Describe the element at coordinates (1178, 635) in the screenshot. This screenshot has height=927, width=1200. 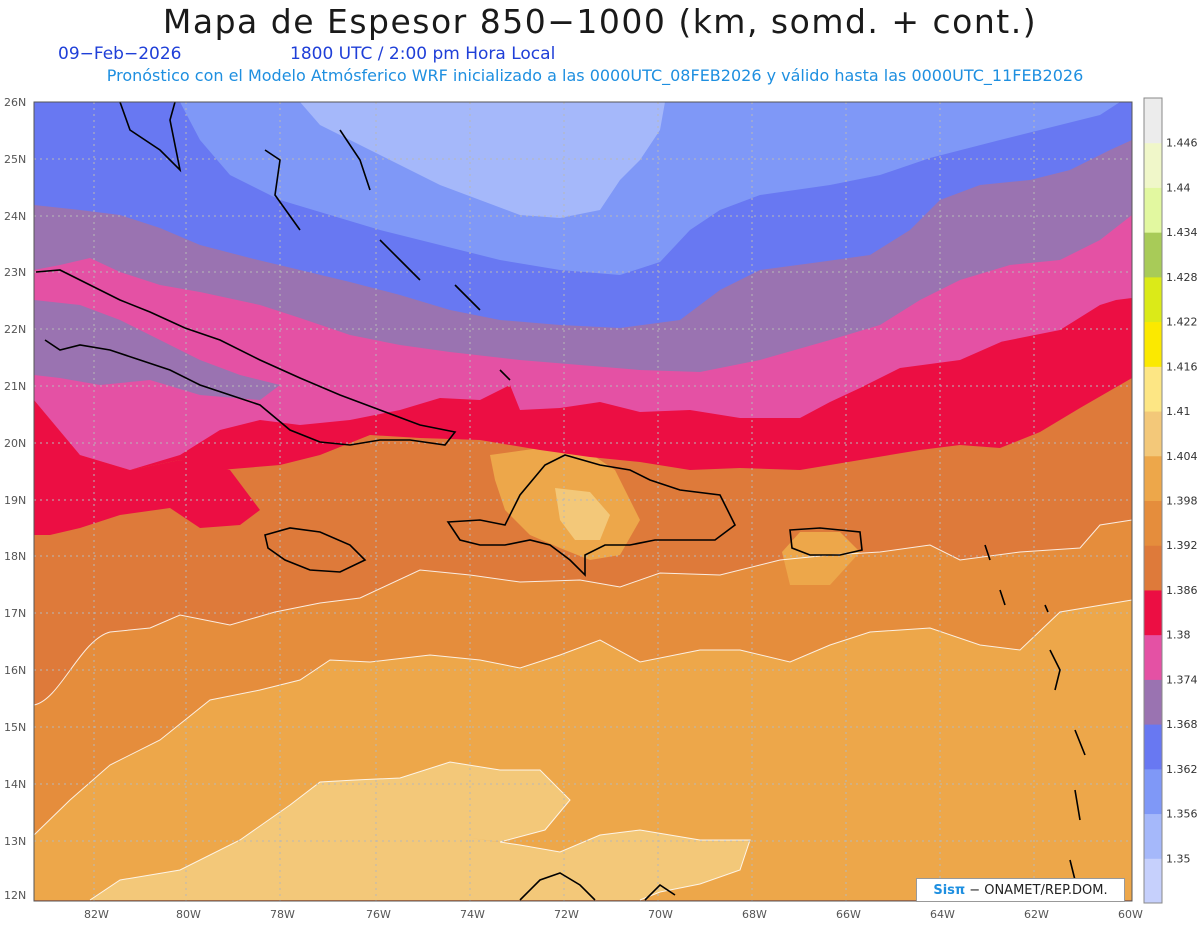
I see `colorbar-label: 1.38` at that location.